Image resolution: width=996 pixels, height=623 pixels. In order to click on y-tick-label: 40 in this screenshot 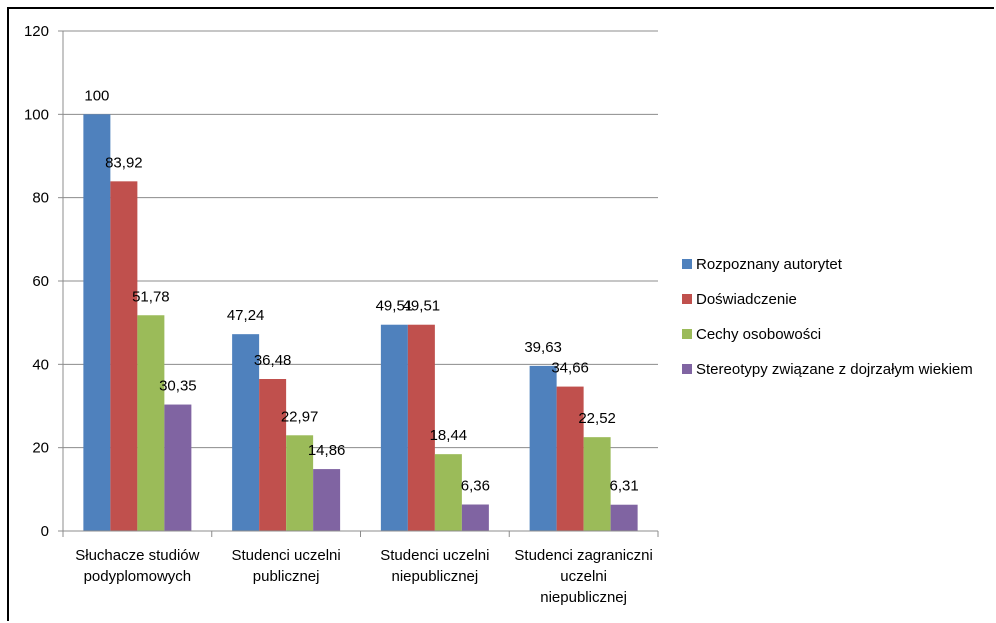, I will do `click(40, 364)`.